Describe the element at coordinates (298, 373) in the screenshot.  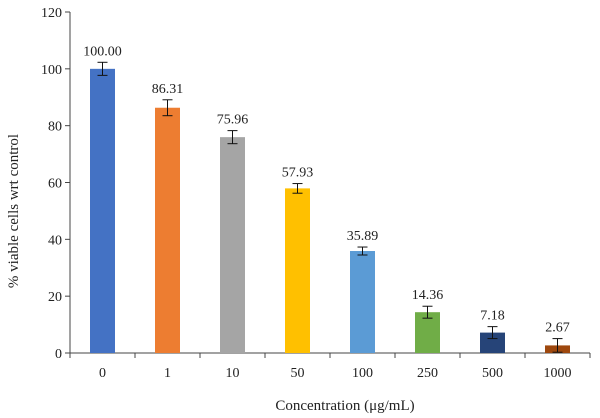
I see `x-tick-label: 50` at that location.